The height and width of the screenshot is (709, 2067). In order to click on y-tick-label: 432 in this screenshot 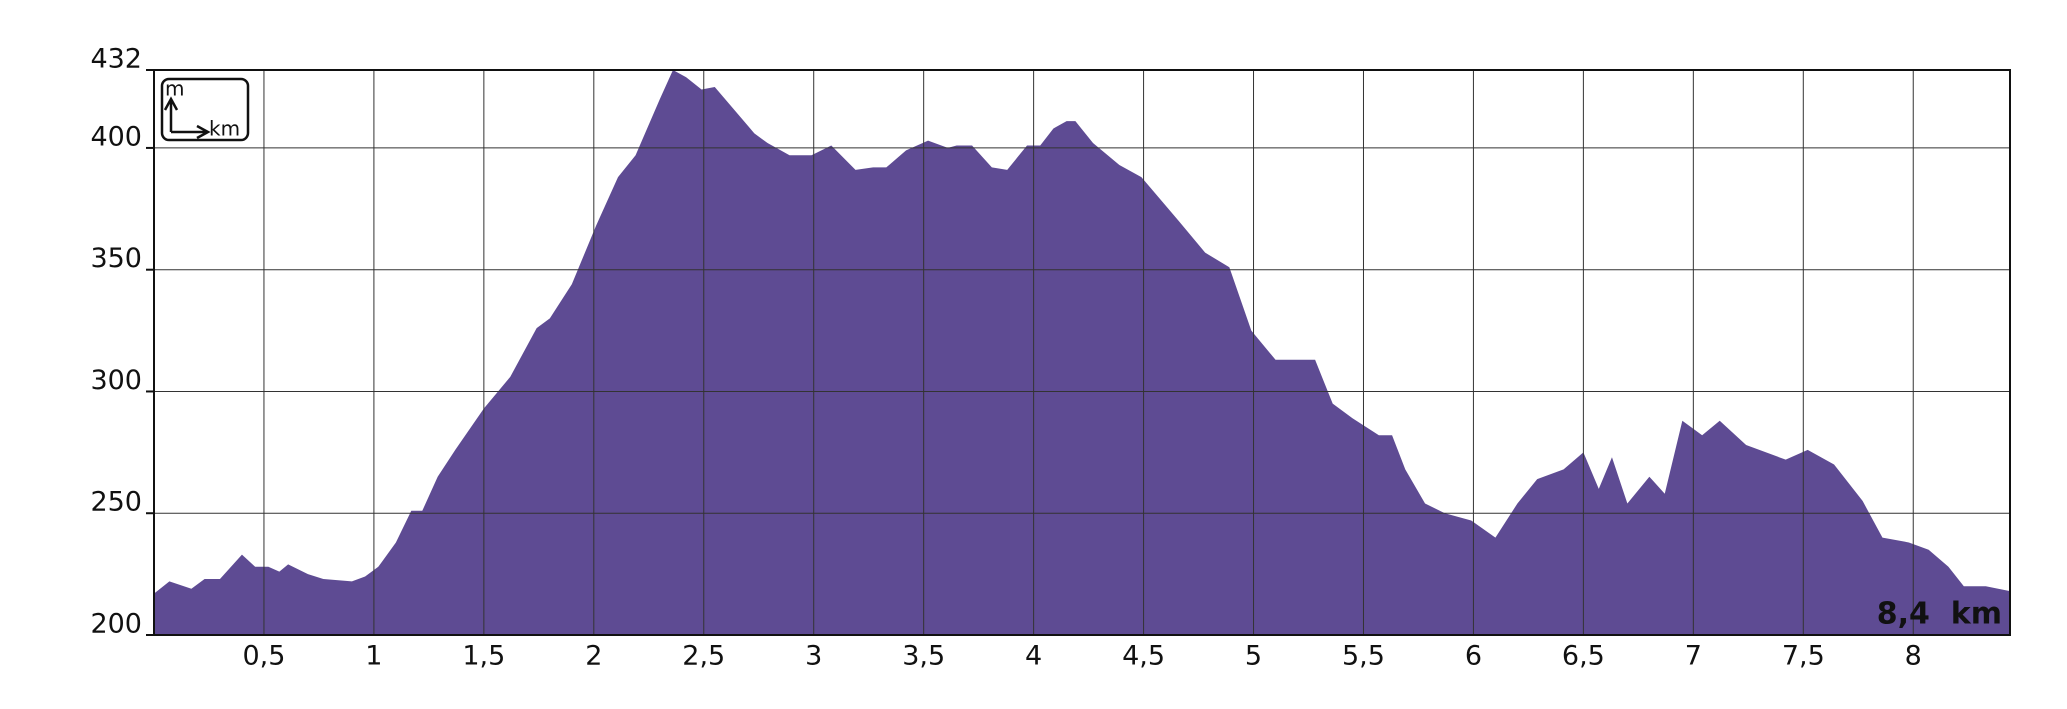, I will do `click(116, 59)`.